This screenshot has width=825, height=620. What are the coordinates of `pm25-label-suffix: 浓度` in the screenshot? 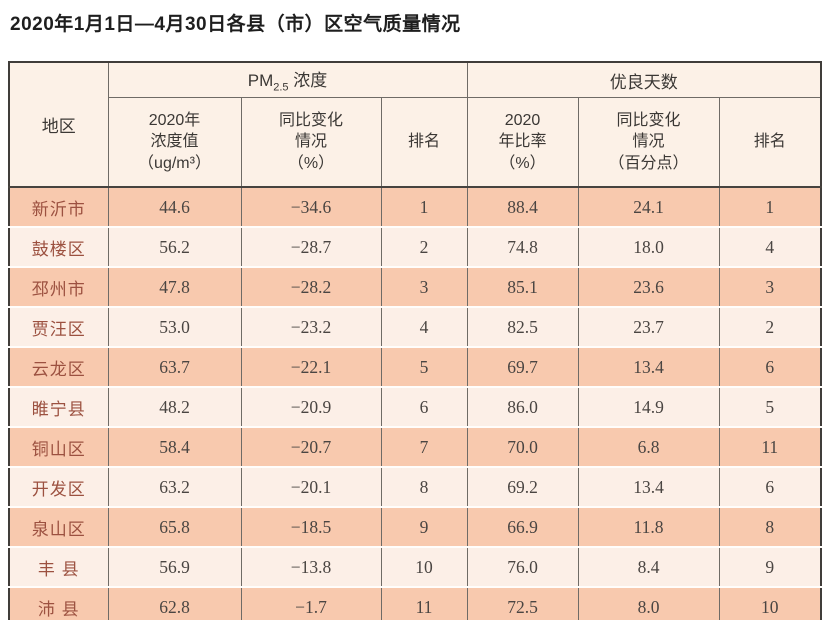 It's located at (308, 81).